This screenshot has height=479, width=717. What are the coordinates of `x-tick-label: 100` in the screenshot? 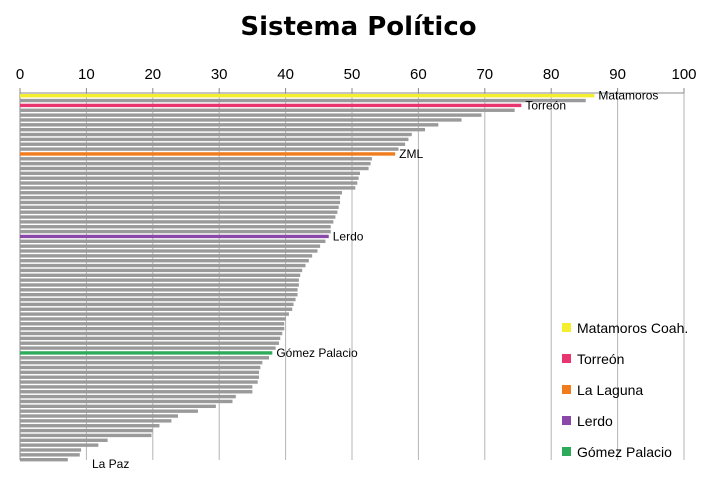 It's located at (683, 74).